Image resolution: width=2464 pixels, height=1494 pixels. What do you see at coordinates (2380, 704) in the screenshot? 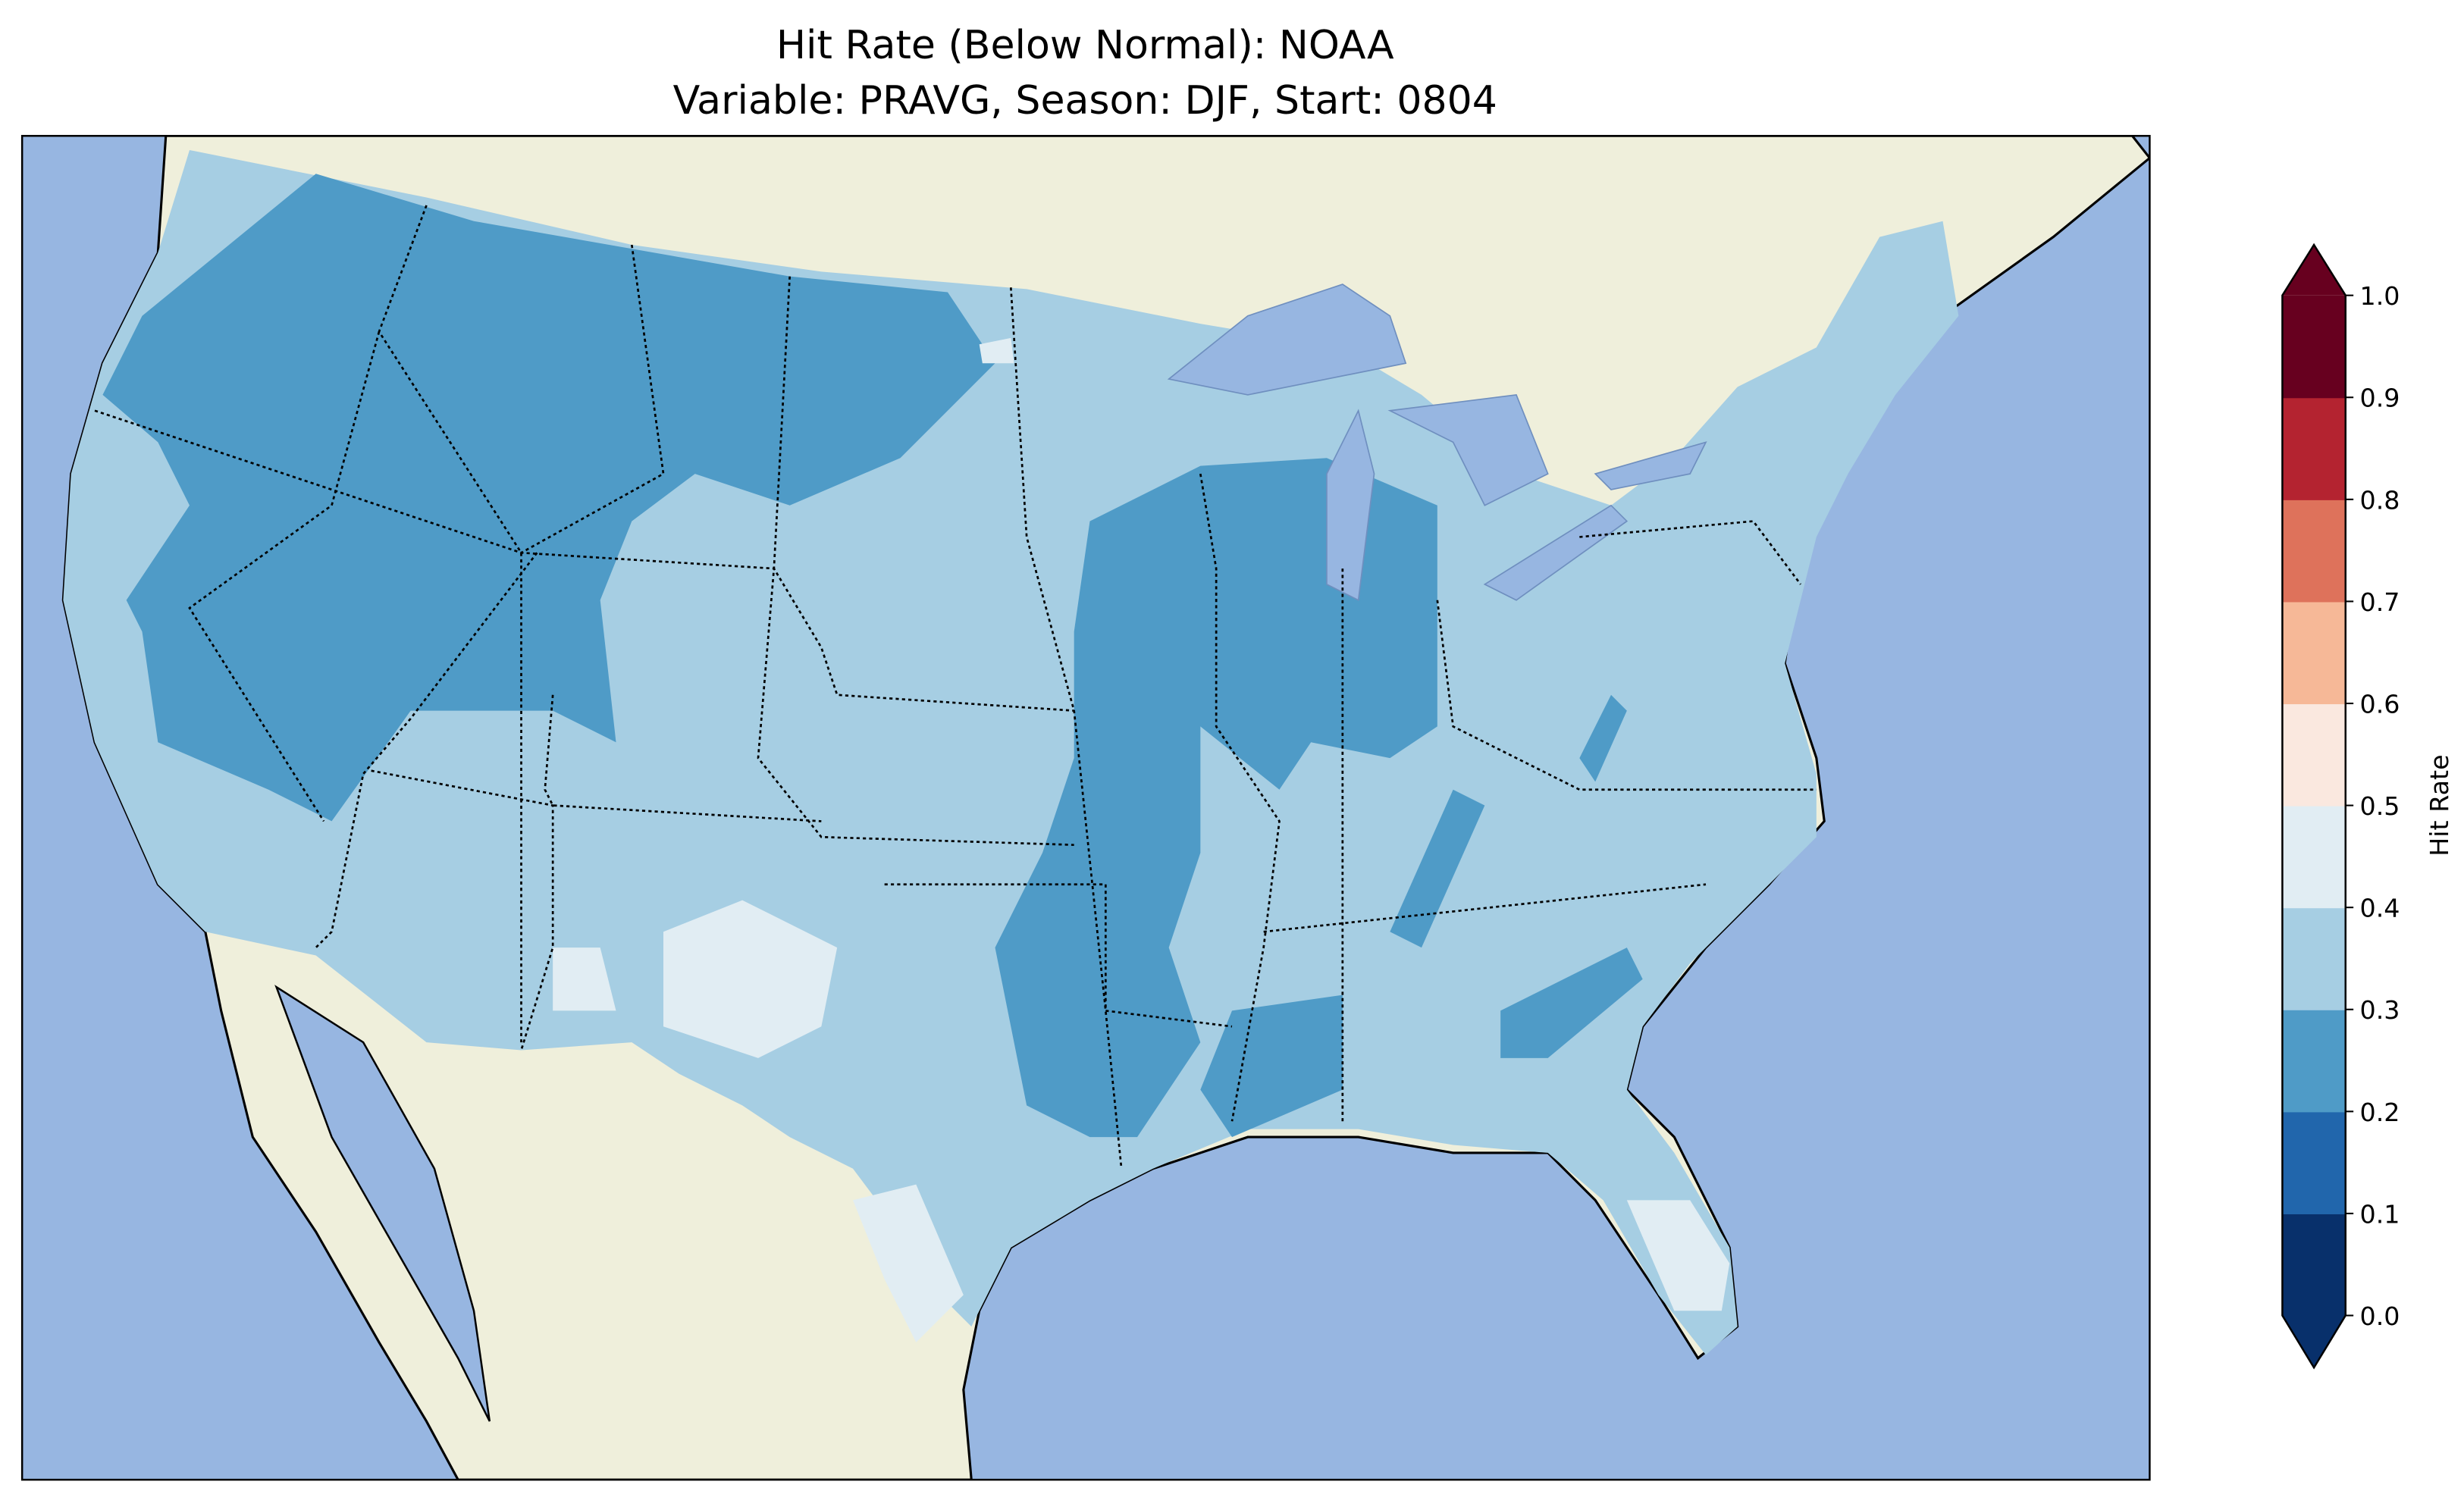
I see `colorbar-tick-label: 0.6` at bounding box center [2380, 704].